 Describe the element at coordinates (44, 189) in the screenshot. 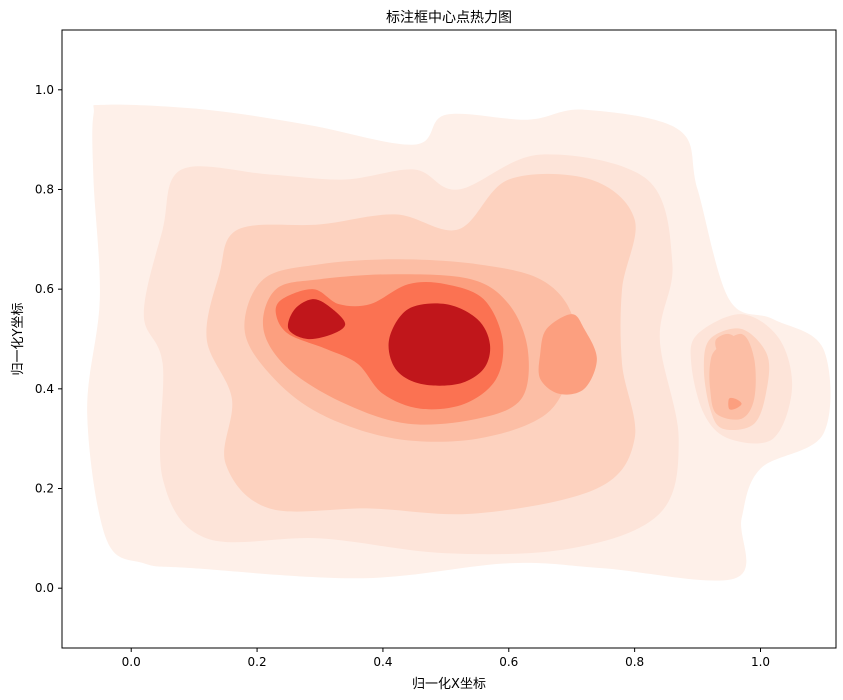

I see `y-tick-label: 0.8` at that location.